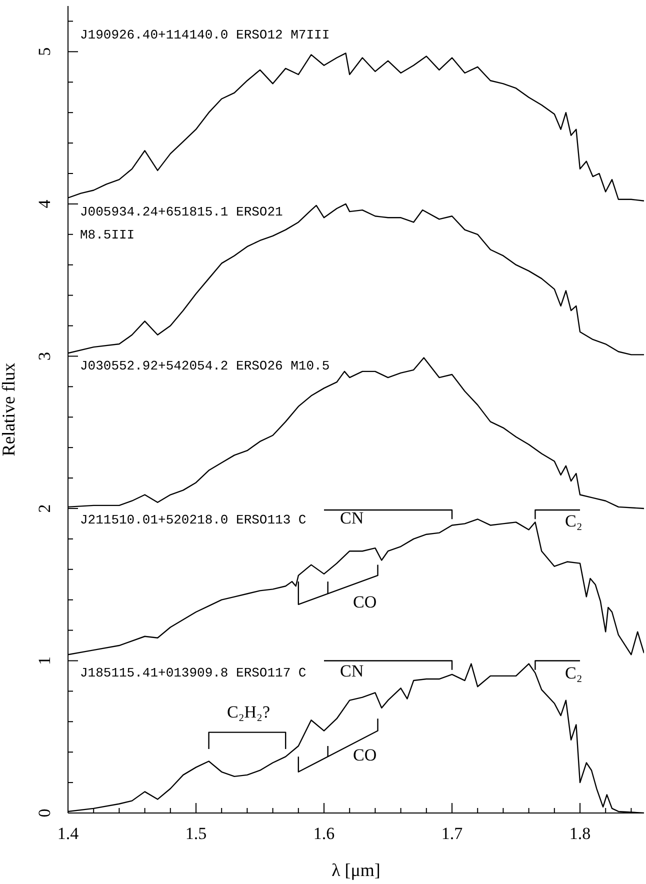  Describe the element at coordinates (182, 212) in the screenshot. I see `annotation: J005934.24+651815.1 ERSO21` at that location.